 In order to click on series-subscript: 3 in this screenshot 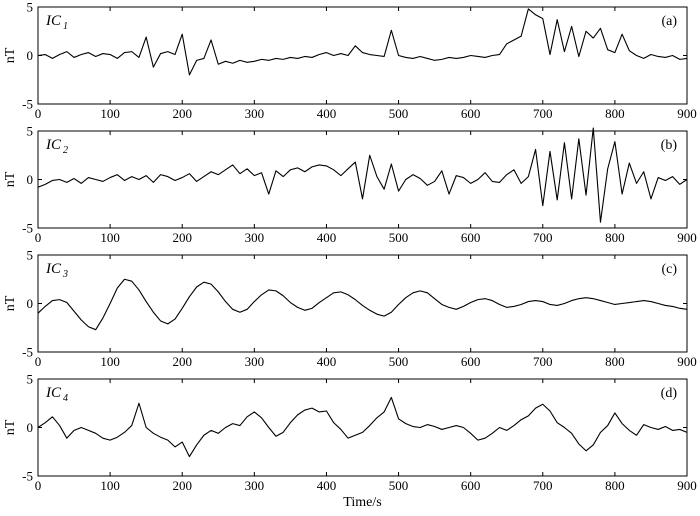, I will do `click(65, 274)`.